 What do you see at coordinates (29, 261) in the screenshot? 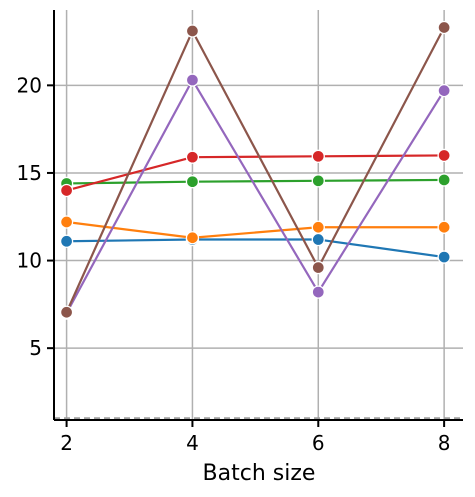
I see `y-tick-label: 10` at bounding box center [29, 261].